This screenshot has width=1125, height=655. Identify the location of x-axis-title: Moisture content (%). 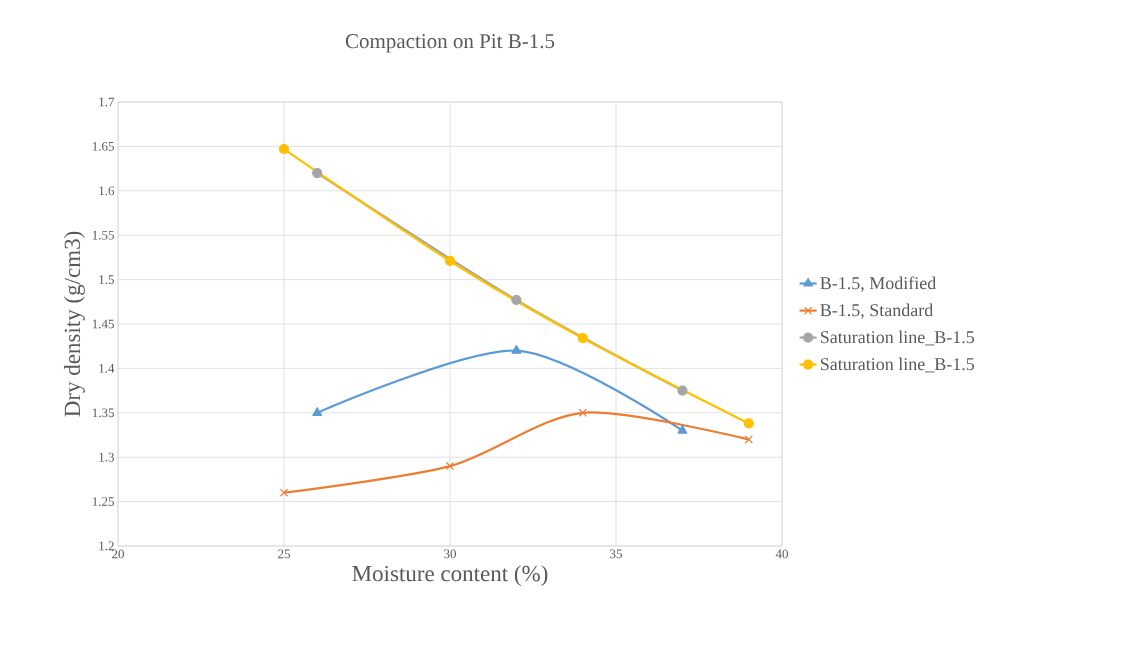
(450, 576).